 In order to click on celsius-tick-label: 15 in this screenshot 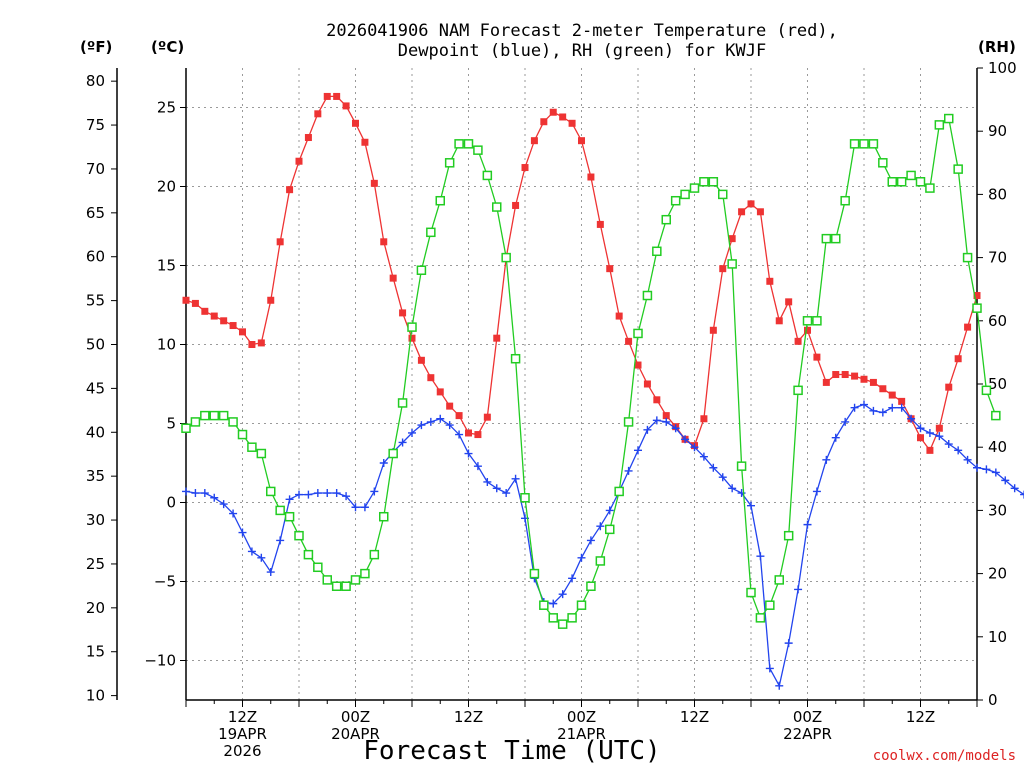, I will do `click(166, 266)`.